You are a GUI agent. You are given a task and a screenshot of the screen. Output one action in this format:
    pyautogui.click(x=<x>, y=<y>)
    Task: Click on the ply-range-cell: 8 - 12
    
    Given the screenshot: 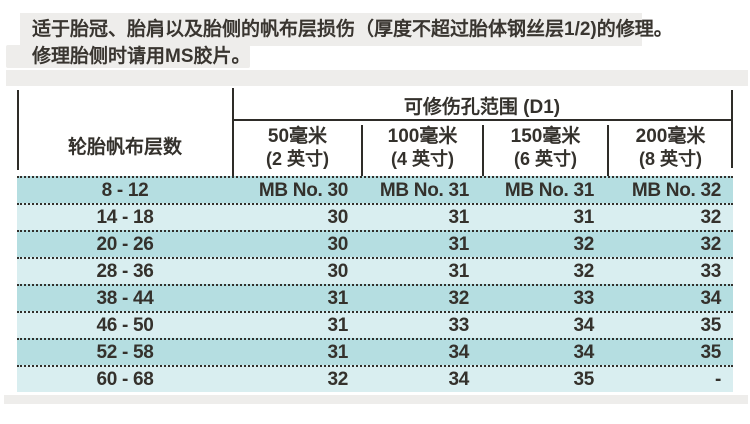 What is the action you would take?
    pyautogui.click(x=125, y=190)
    